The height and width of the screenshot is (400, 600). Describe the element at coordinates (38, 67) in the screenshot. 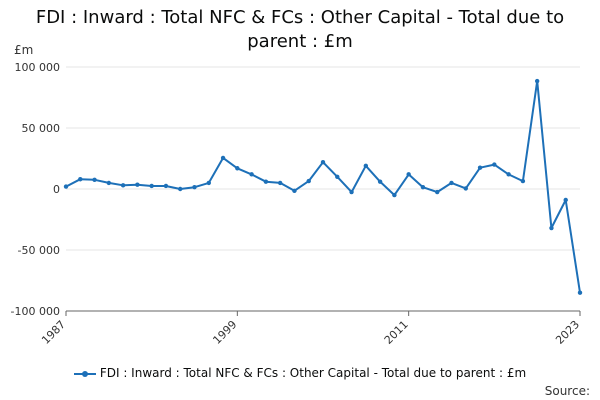

I see `y-tick-label: 100 000` at that location.